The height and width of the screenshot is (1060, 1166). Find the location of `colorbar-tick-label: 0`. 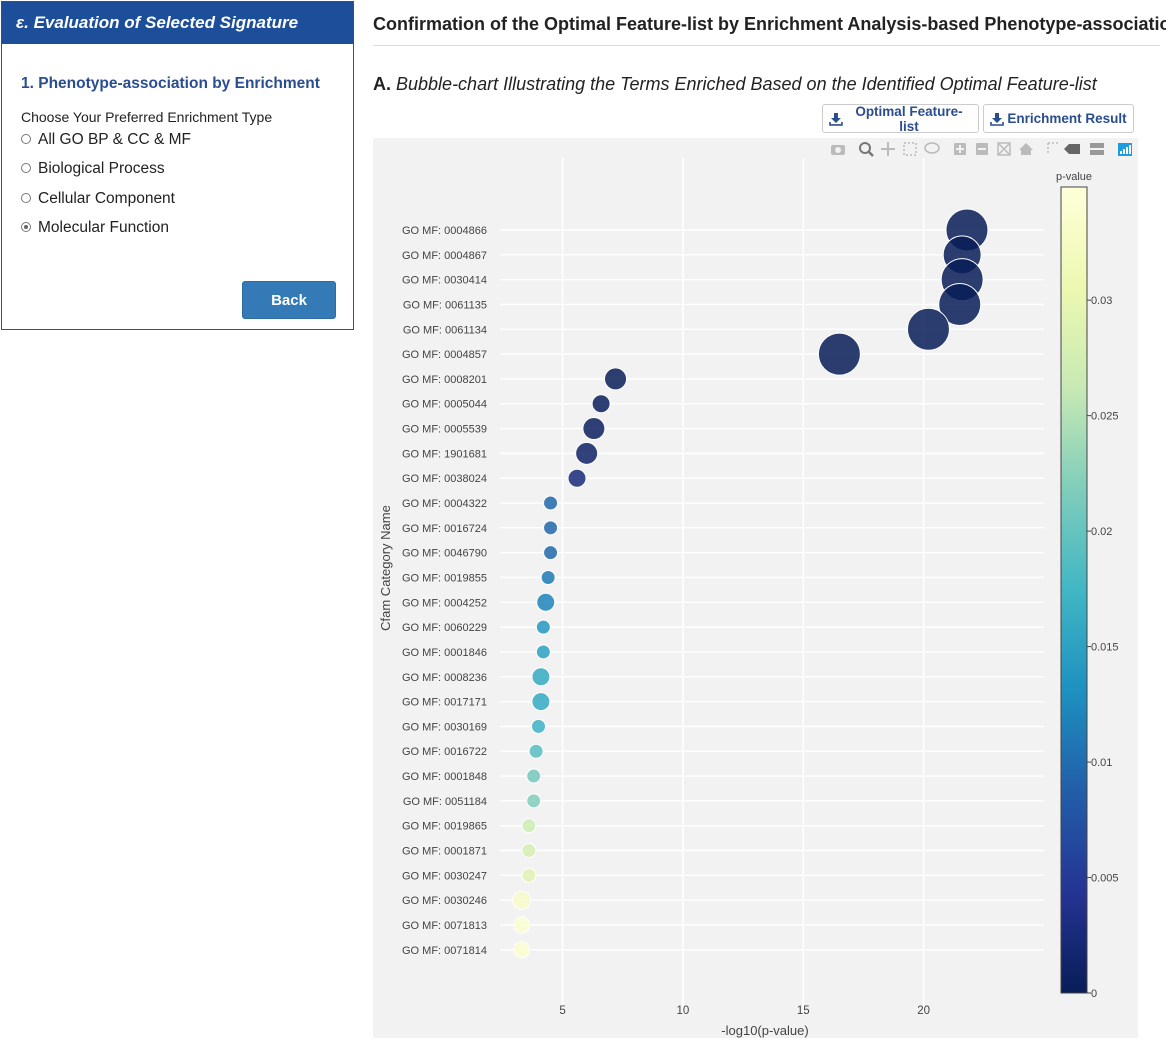

colorbar-tick-label: 0 is located at coordinates (1094, 994).